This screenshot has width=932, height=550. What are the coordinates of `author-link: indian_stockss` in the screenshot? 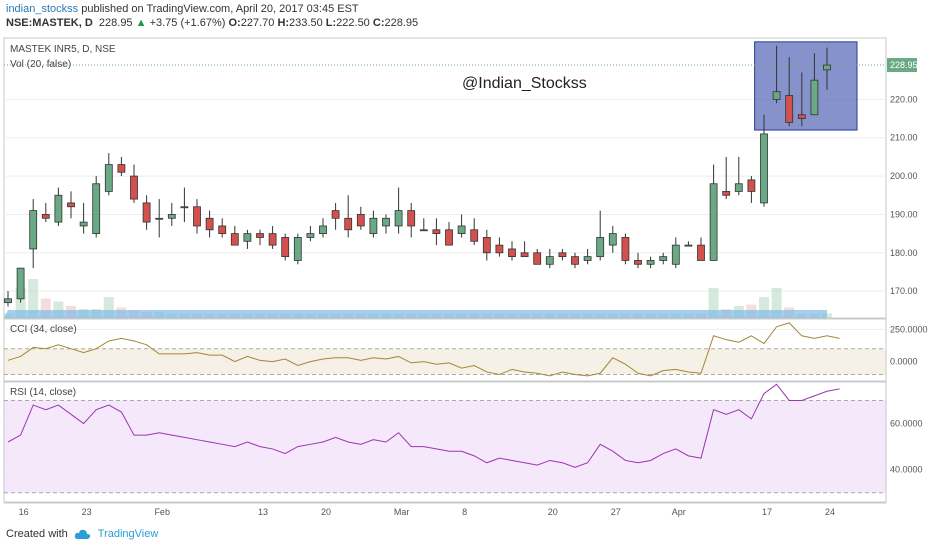 It's located at (42, 9).